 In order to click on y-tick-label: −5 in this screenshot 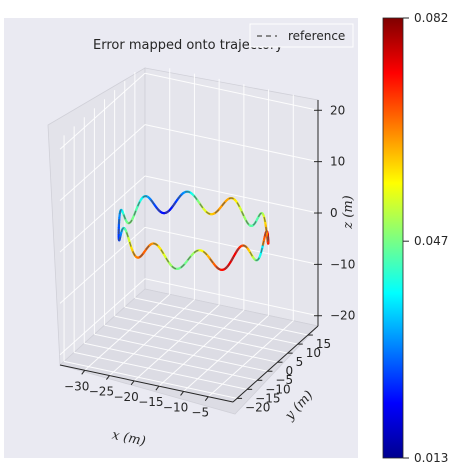, I will do `click(284, 380)`.